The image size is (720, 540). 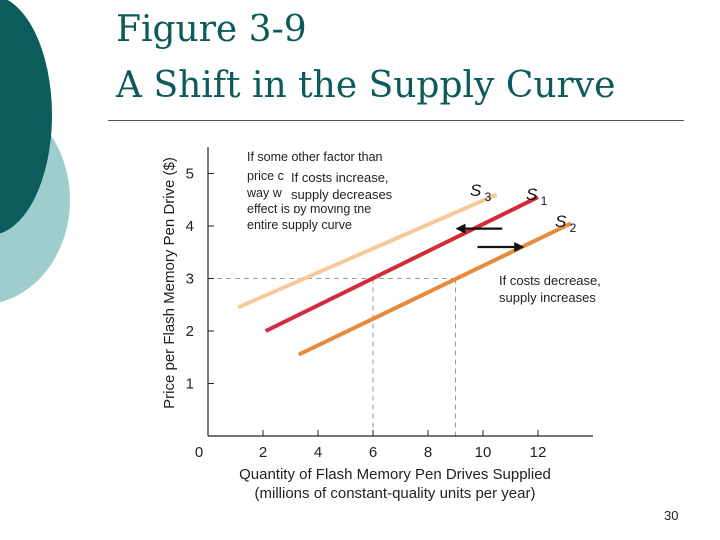 What do you see at coordinates (265, 176) in the screenshot?
I see `annotation-main-line: price c` at bounding box center [265, 176].